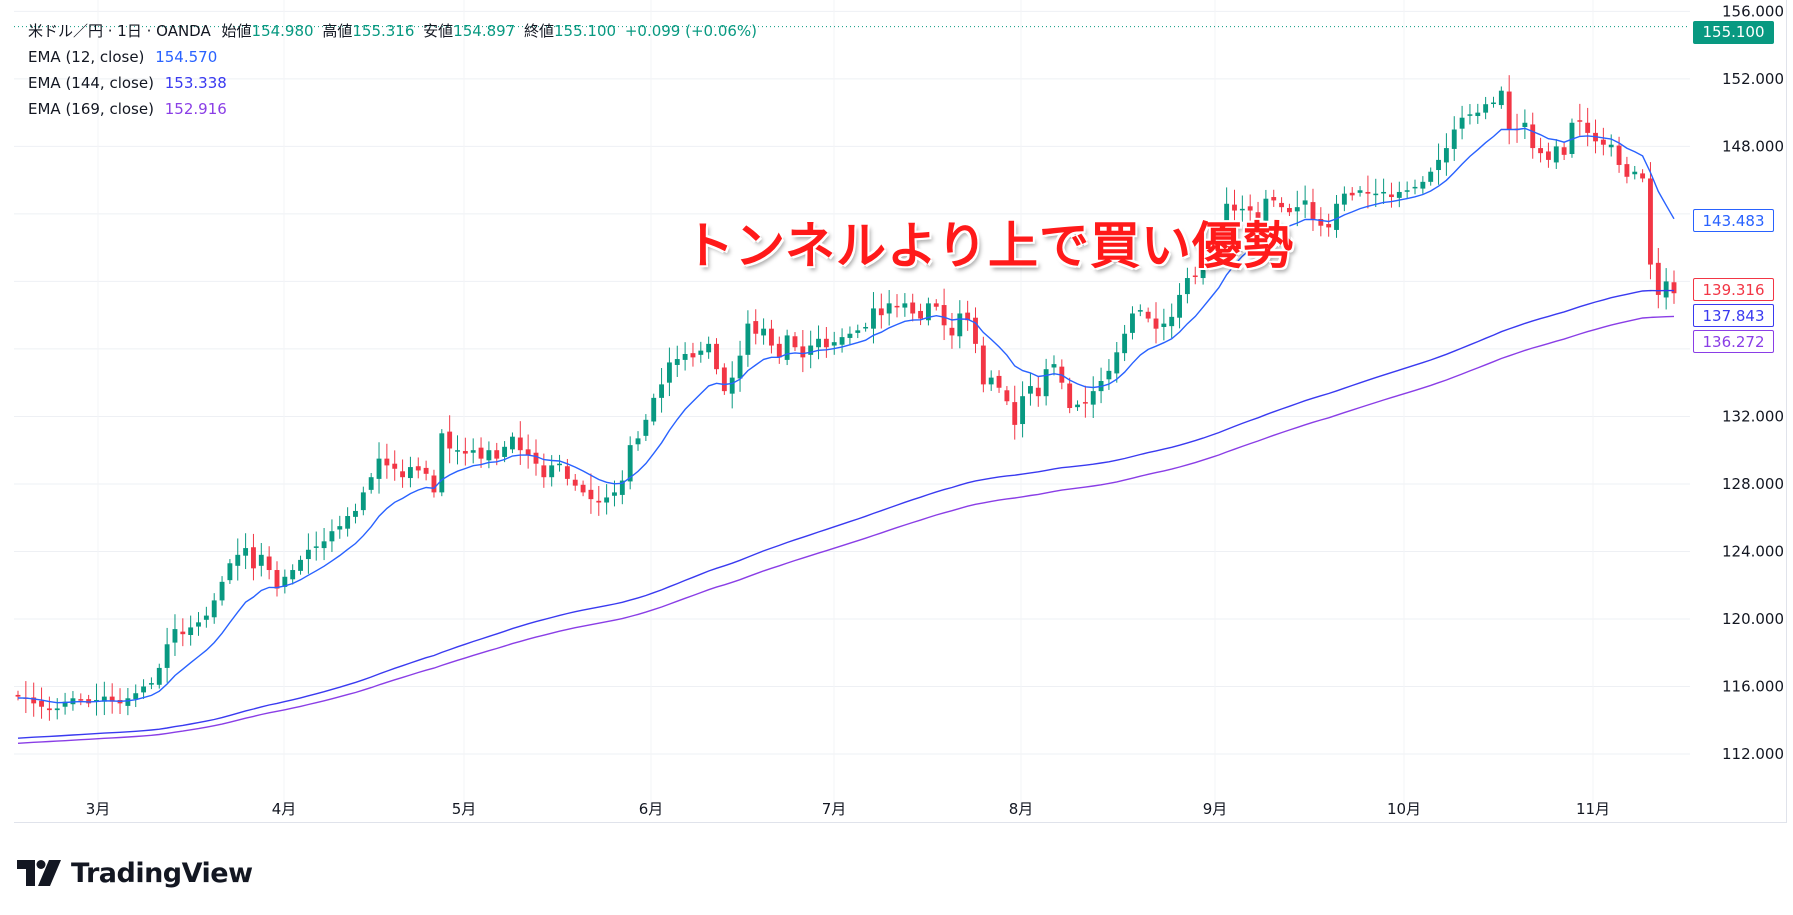 This screenshot has height=915, width=1793. Describe the element at coordinates (464, 809) in the screenshot. I see `x-tick-label: 5月` at that location.